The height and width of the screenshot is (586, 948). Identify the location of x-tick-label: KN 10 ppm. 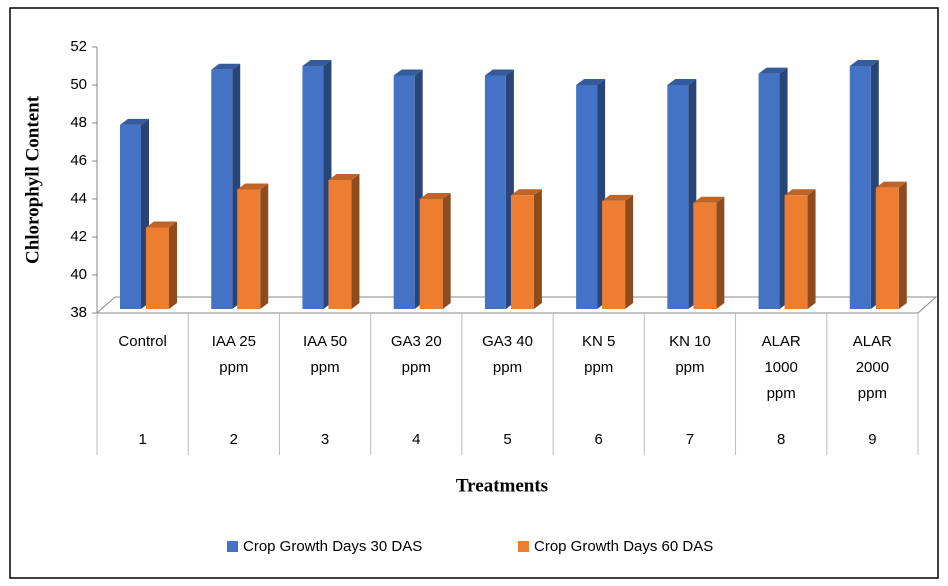
(690, 354).